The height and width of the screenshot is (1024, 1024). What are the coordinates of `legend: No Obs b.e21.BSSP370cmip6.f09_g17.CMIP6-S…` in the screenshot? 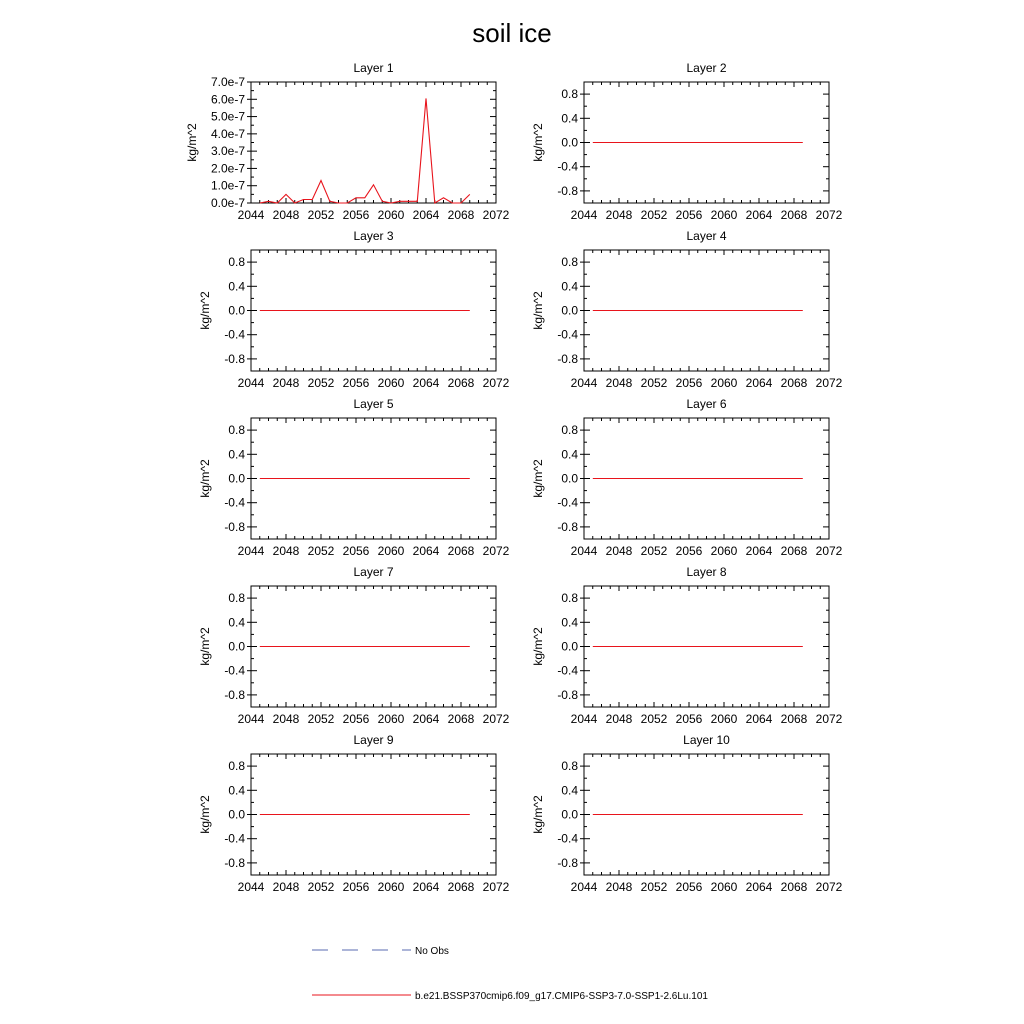 It's located at (510, 974).